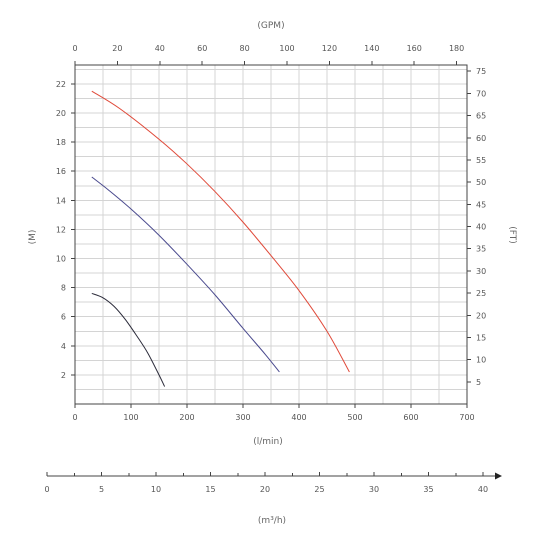  Describe the element at coordinates (210, 489) in the screenshot. I see `x3-tick-label: 15` at that location.